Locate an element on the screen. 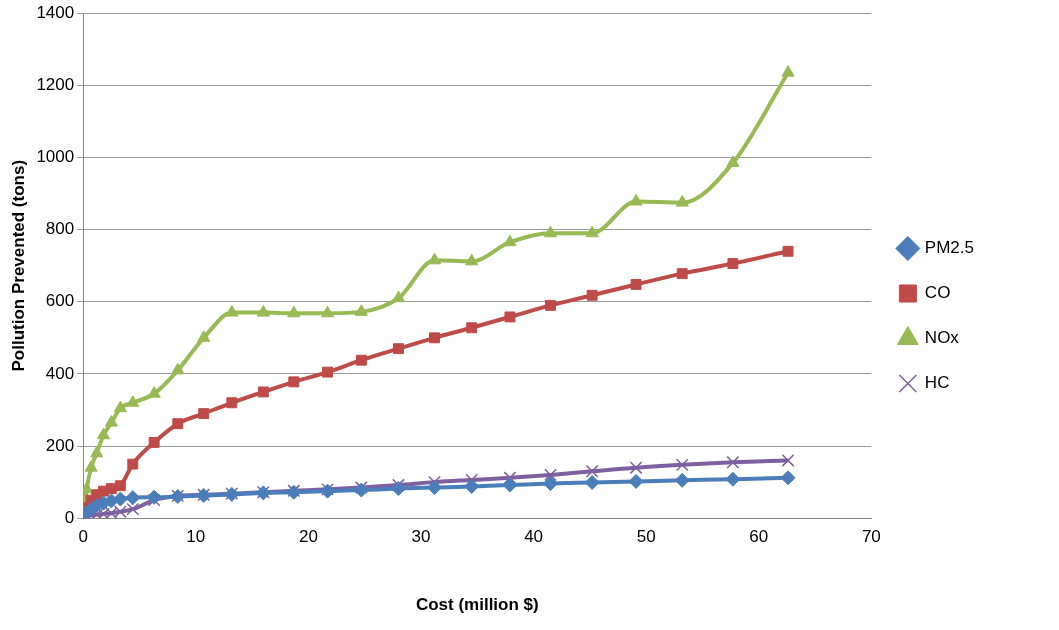 This screenshot has height=630, width=1059. legend-label: PM2.5 is located at coordinates (949, 248).